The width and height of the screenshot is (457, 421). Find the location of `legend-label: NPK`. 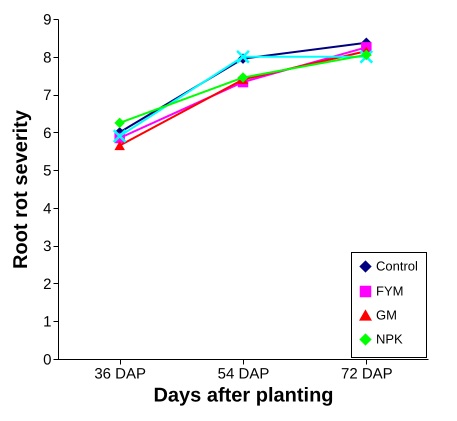

legend-label: NPK is located at coordinates (390, 339).